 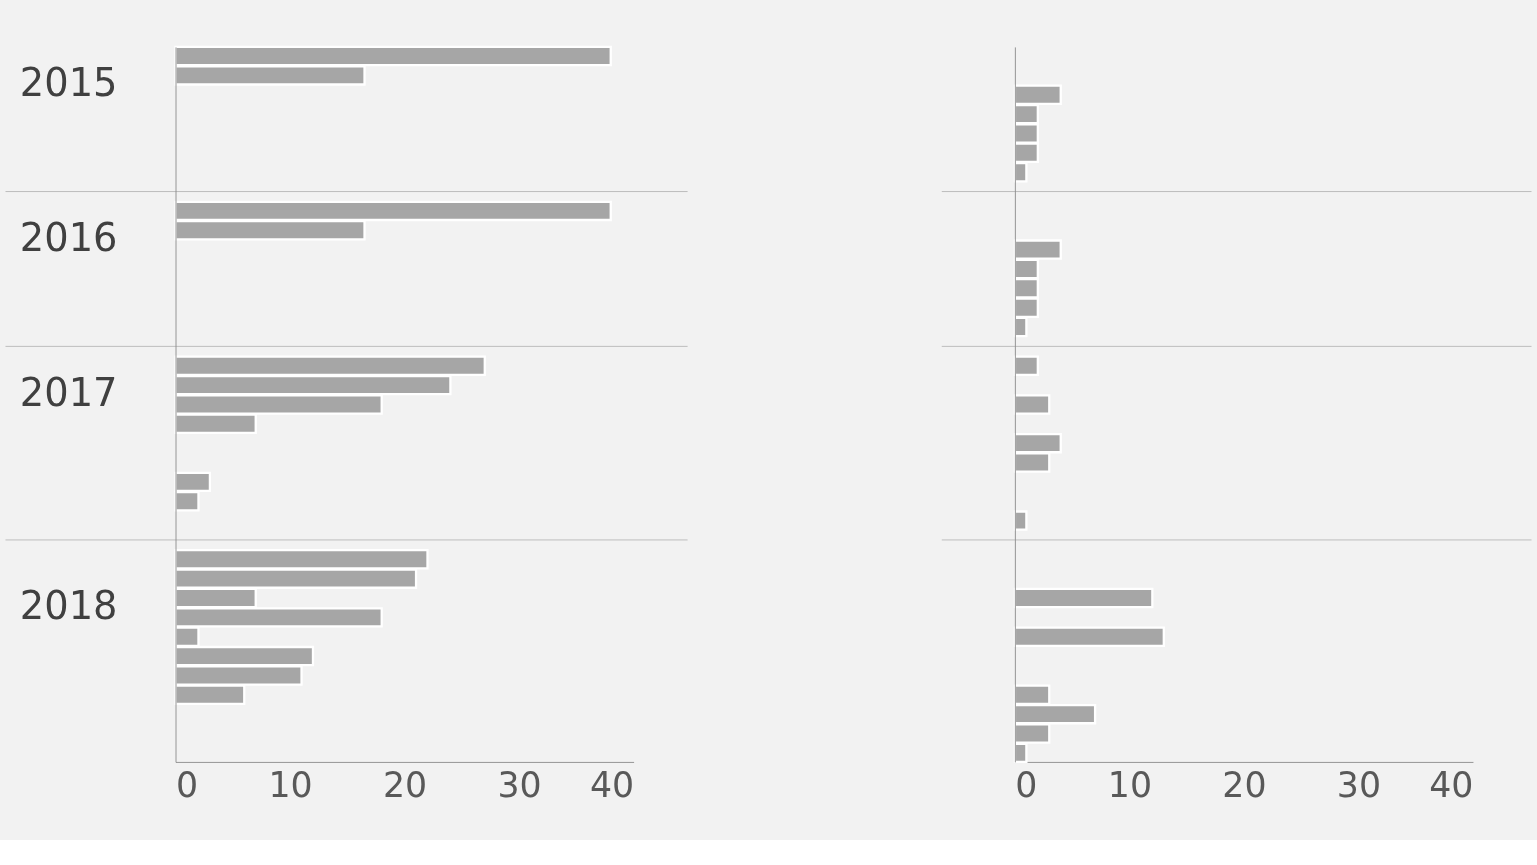 I want to click on y-tick-label: 2016, so click(x=68, y=238).